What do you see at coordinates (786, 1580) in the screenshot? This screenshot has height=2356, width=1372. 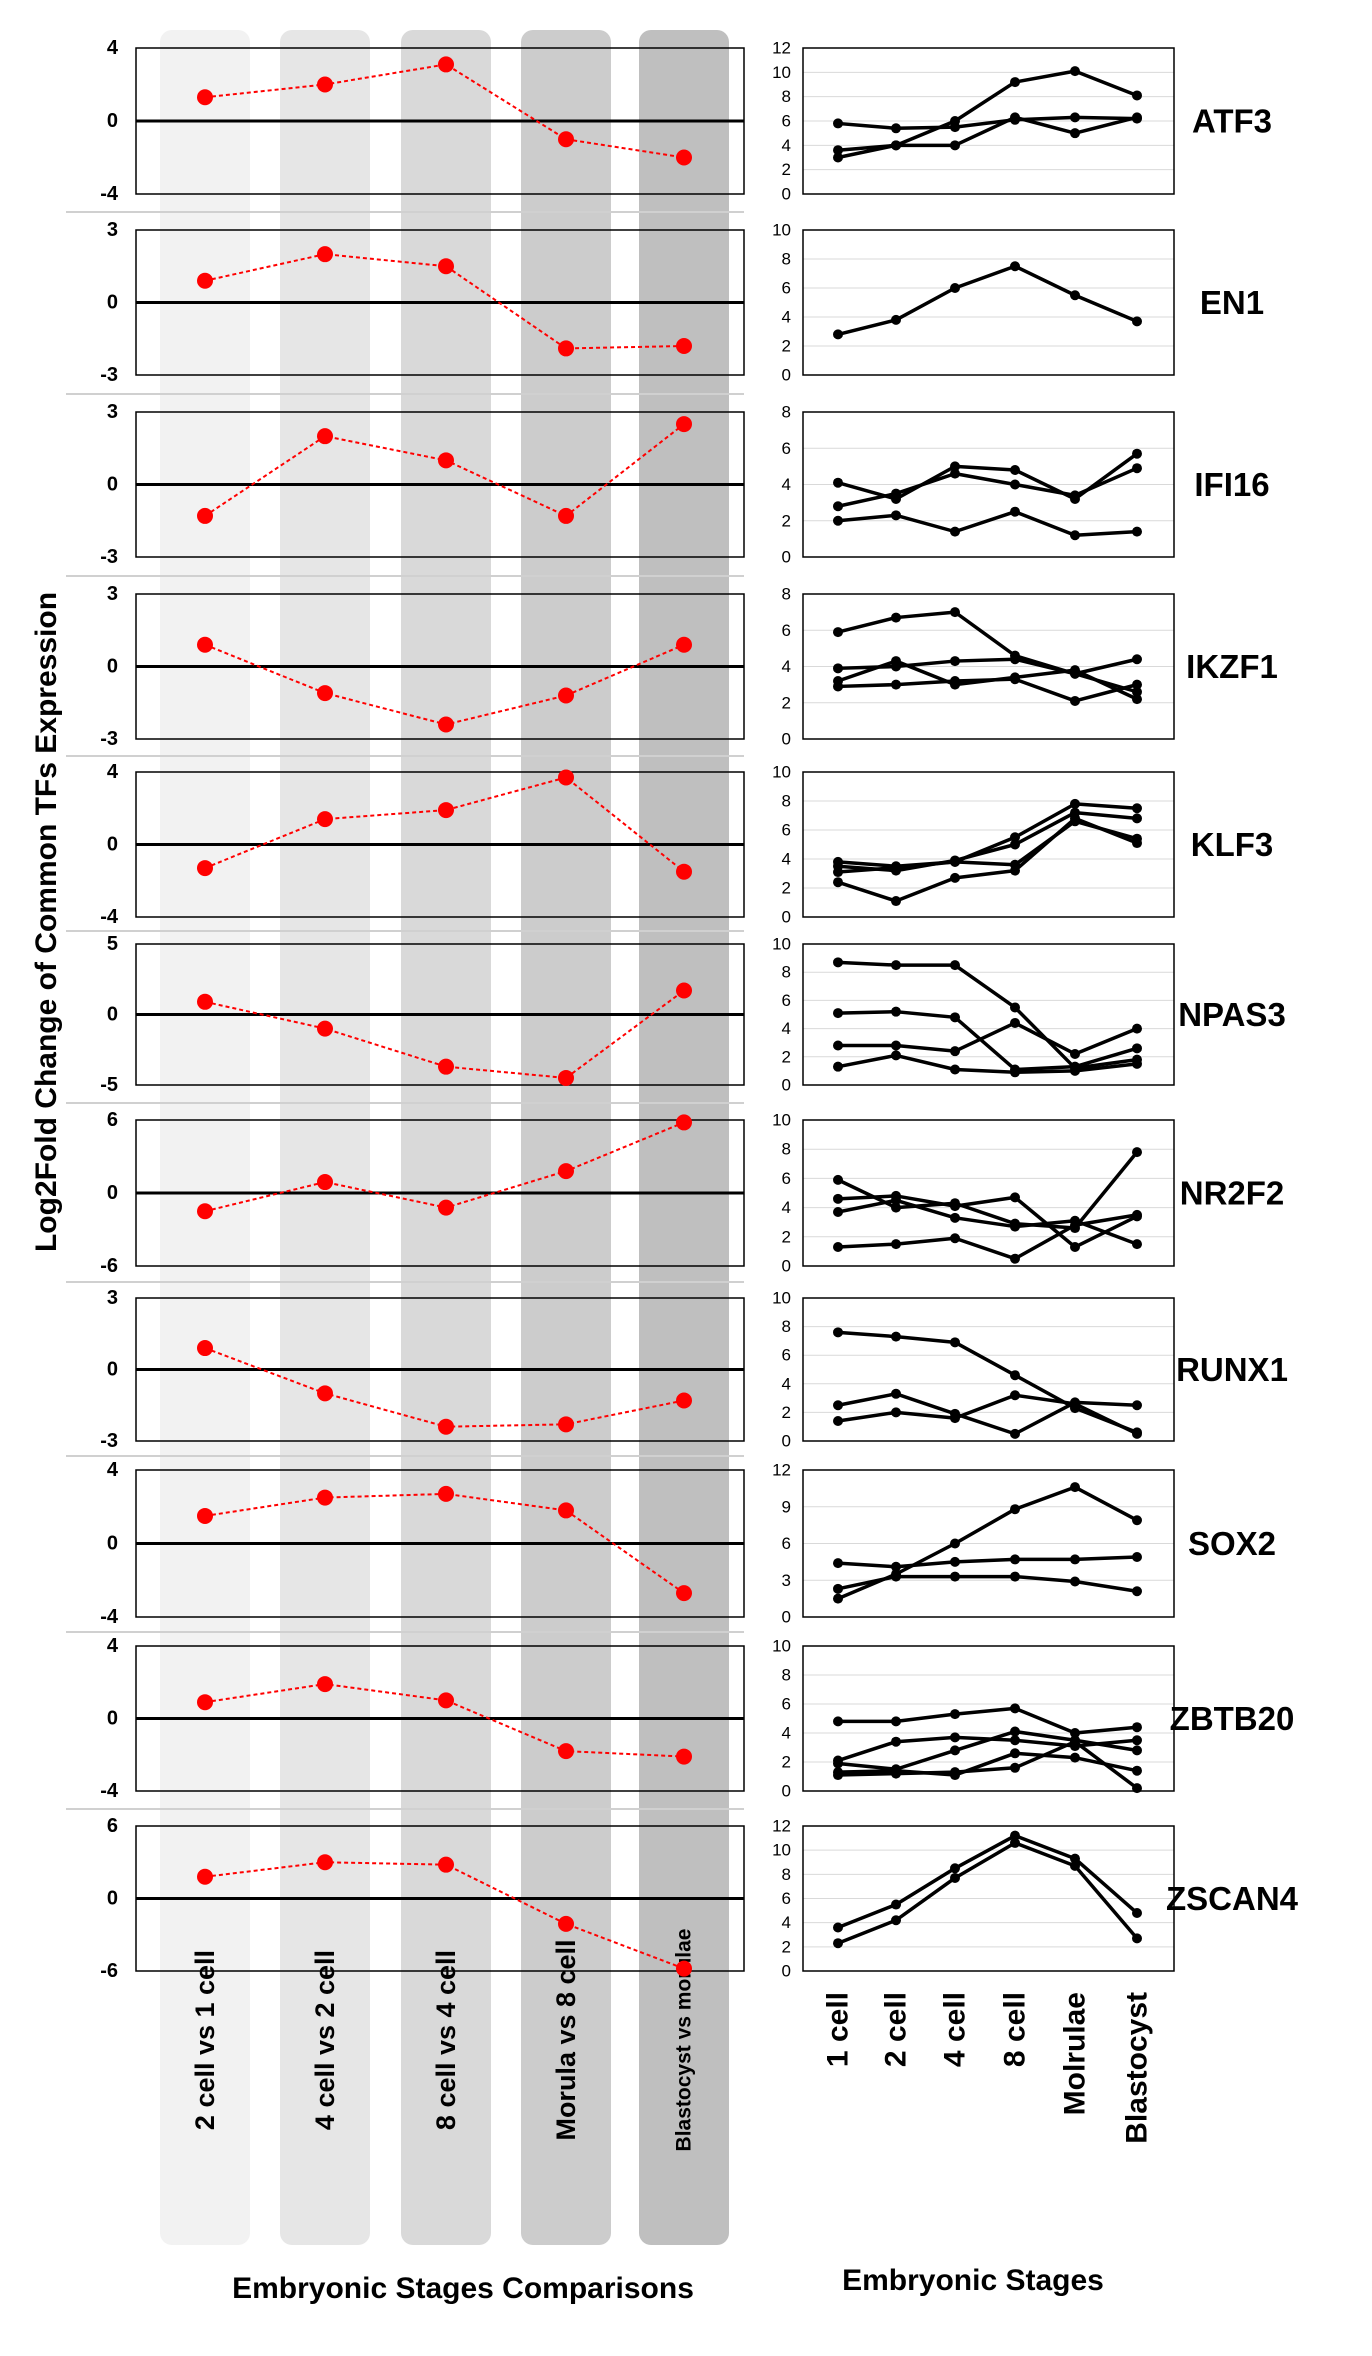 I see `expr-tick-label: 3` at bounding box center [786, 1580].